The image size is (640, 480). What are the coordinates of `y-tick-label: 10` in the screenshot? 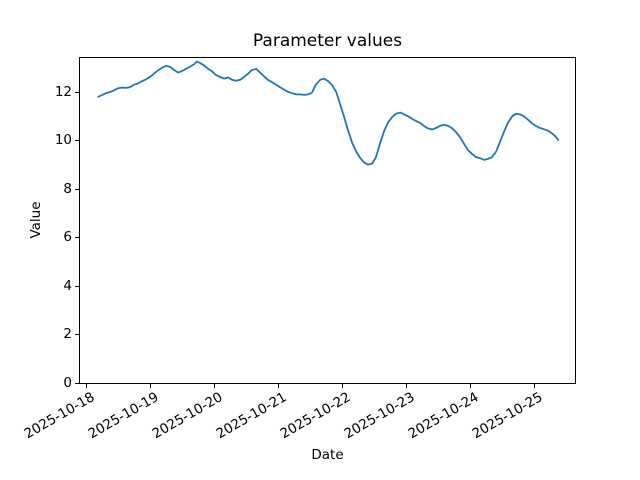 It's located at (63, 140).